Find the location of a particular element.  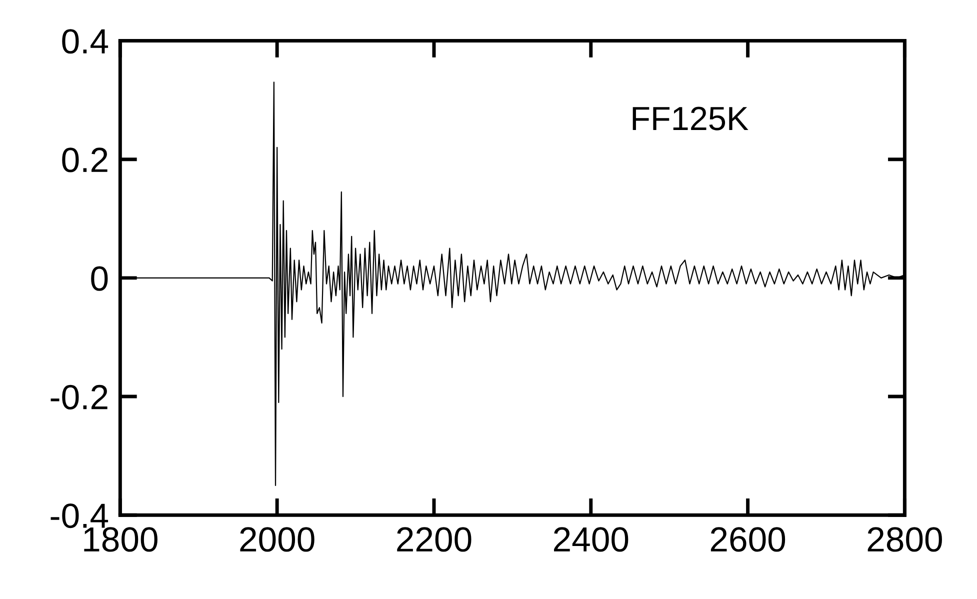

x-tick-label: 2200 is located at coordinates (434, 539).